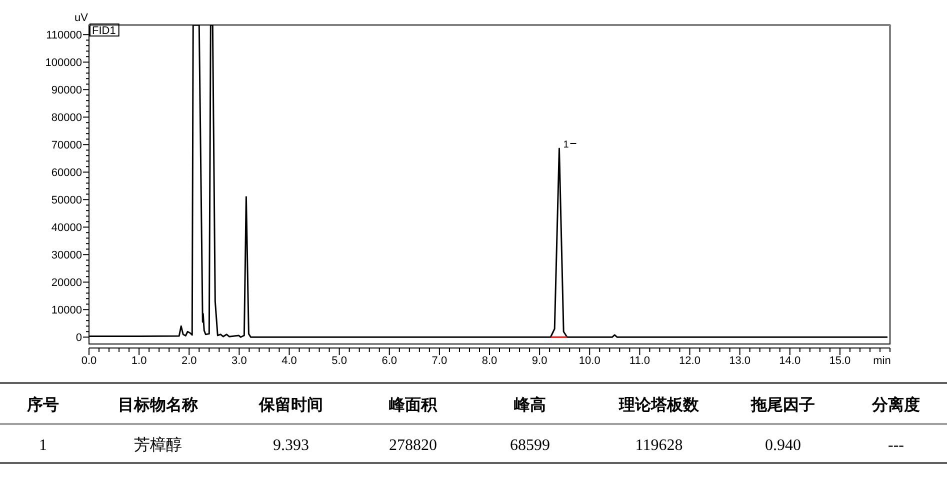 The width and height of the screenshot is (947, 480). Describe the element at coordinates (189, 361) in the screenshot. I see `x-tick-label: 2.0` at that location.